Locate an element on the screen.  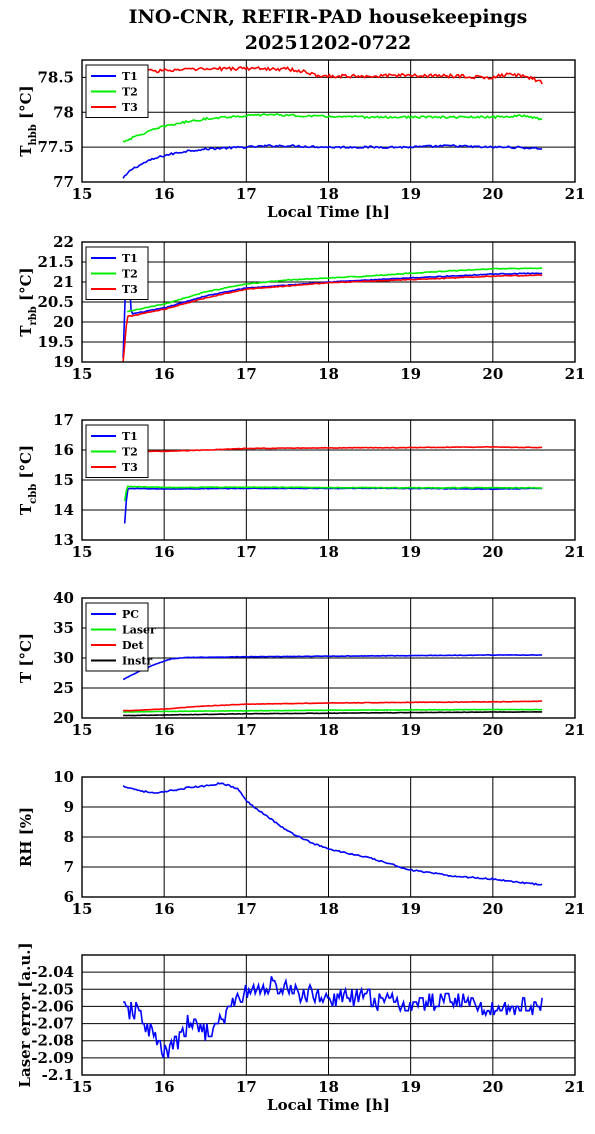
y-axis-label: Trbb [°C] is located at coordinates (28, 301).